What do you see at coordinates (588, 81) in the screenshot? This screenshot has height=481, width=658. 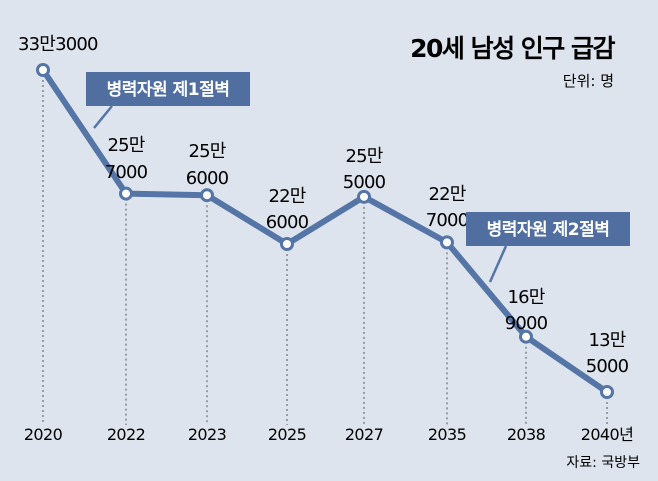 I see `unit-label: 단위: 명` at bounding box center [588, 81].